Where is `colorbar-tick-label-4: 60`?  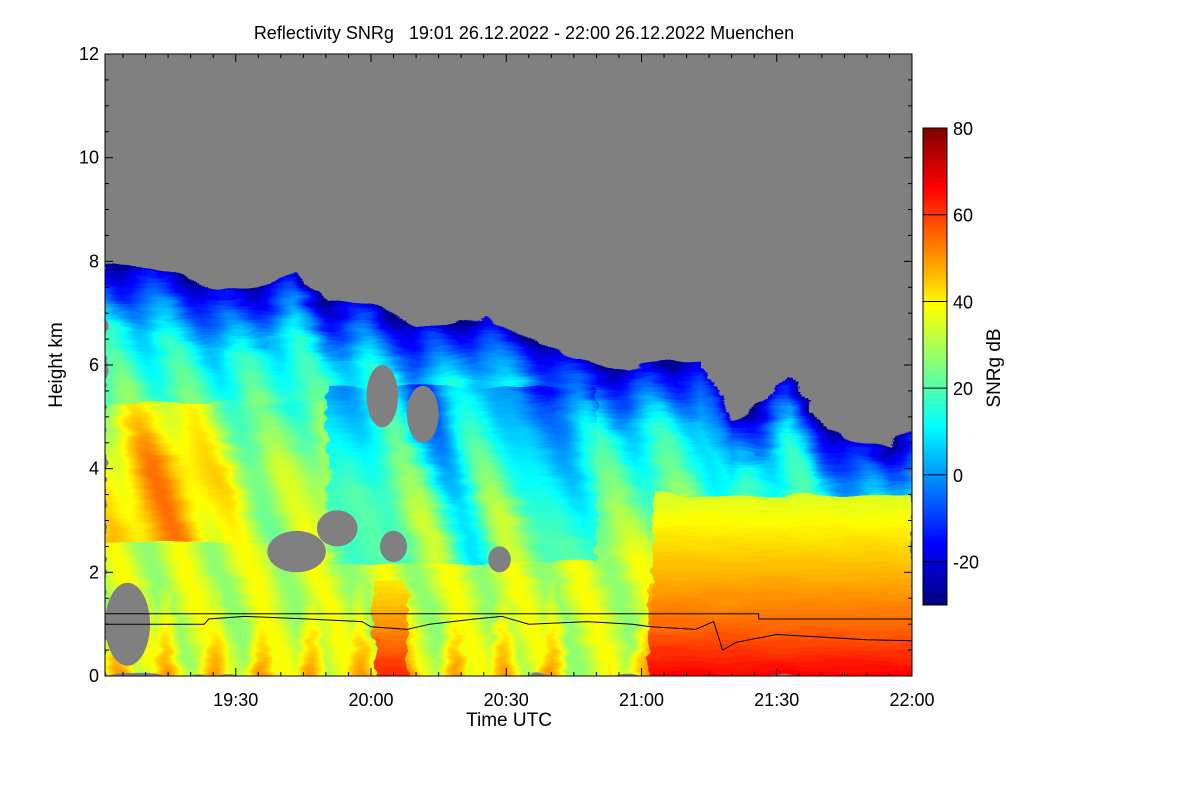 colorbar-tick-label-4: 60 is located at coordinates (963, 216).